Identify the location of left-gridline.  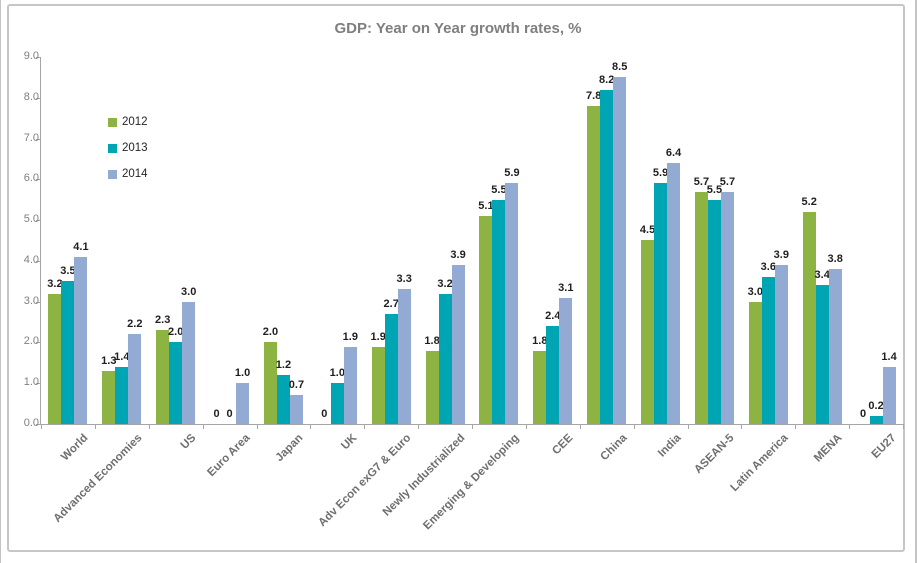
(0, 281).